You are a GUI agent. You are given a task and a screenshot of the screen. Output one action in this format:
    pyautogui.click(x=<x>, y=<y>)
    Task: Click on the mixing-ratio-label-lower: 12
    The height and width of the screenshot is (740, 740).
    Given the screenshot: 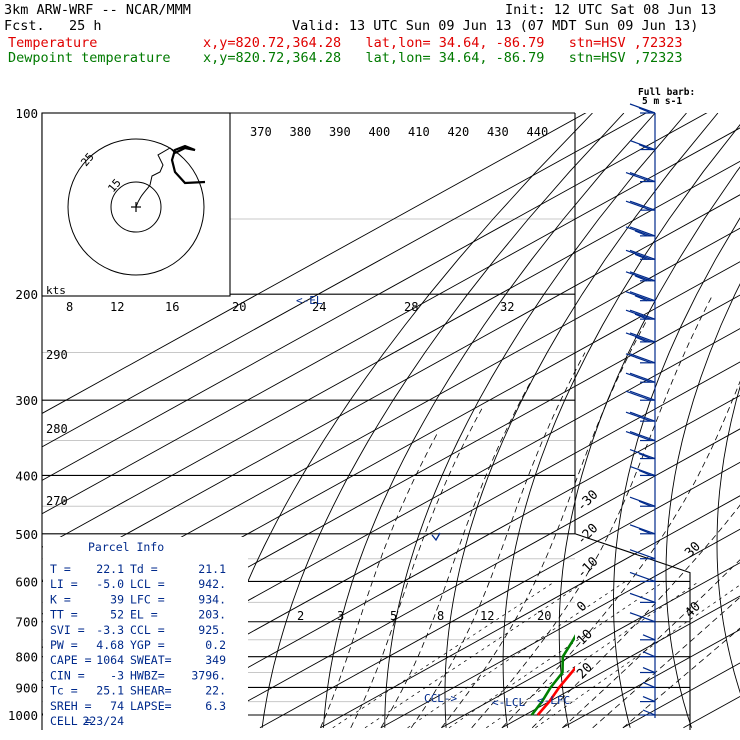 What is the action you would take?
    pyautogui.click(x=487, y=616)
    